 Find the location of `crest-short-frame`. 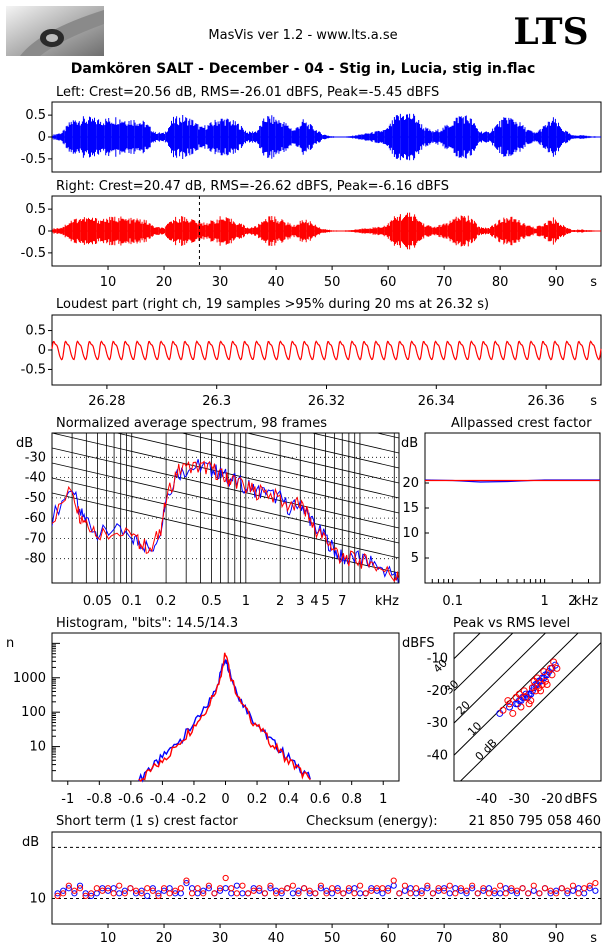

crest-short-frame is located at coordinates (326, 878).